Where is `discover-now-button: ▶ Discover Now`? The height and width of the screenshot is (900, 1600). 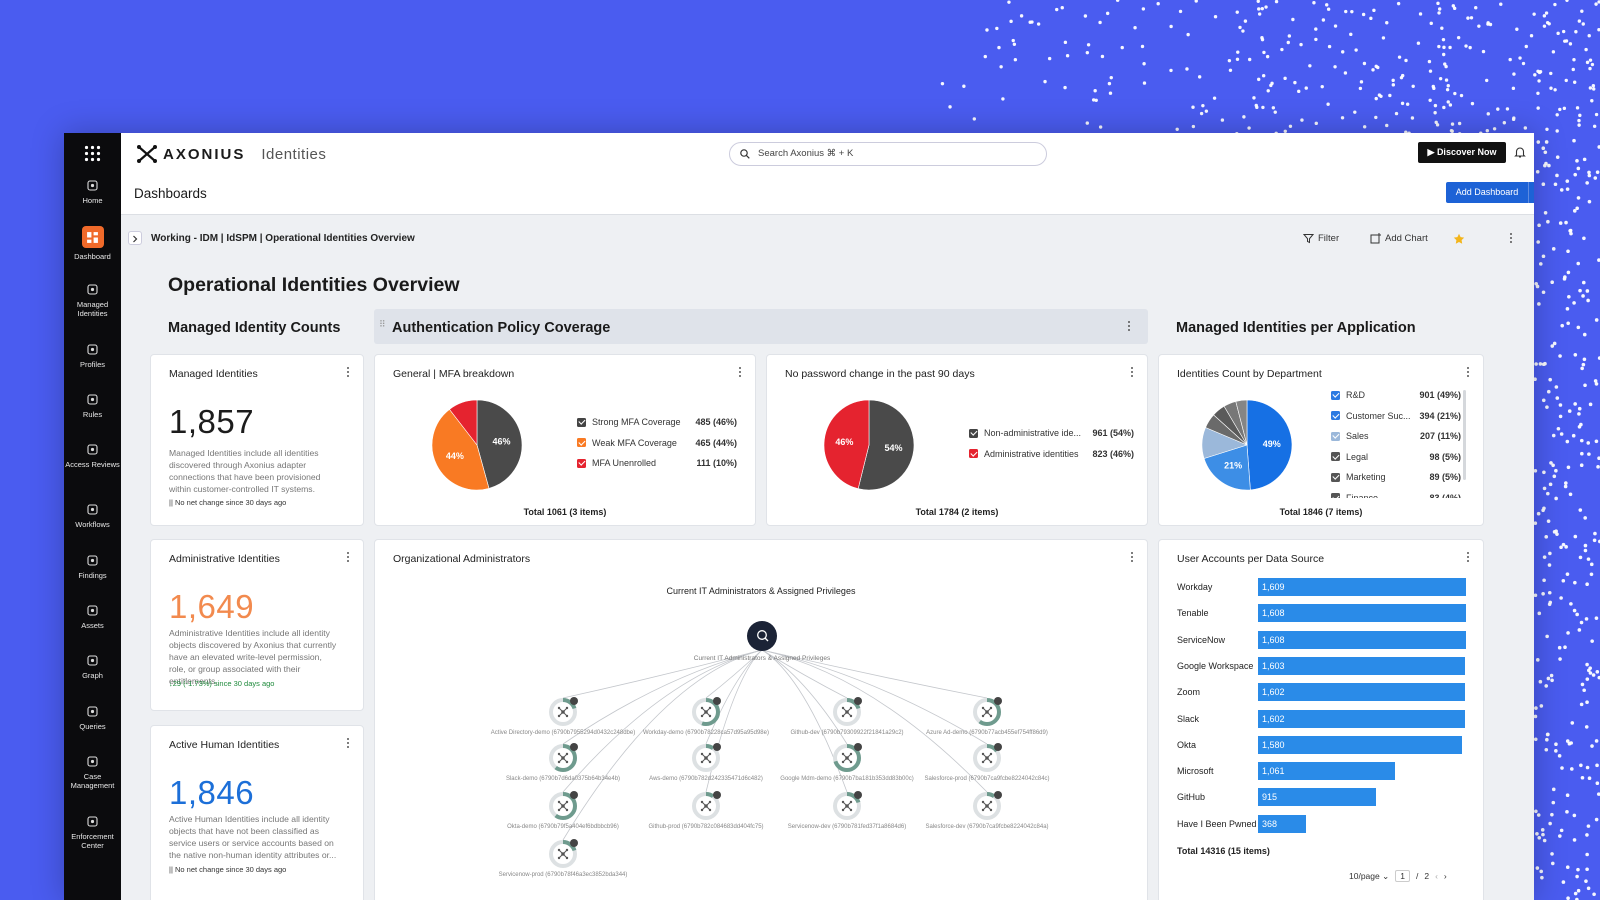 discover-now-button: ▶ Discover Now is located at coordinates (1462, 152).